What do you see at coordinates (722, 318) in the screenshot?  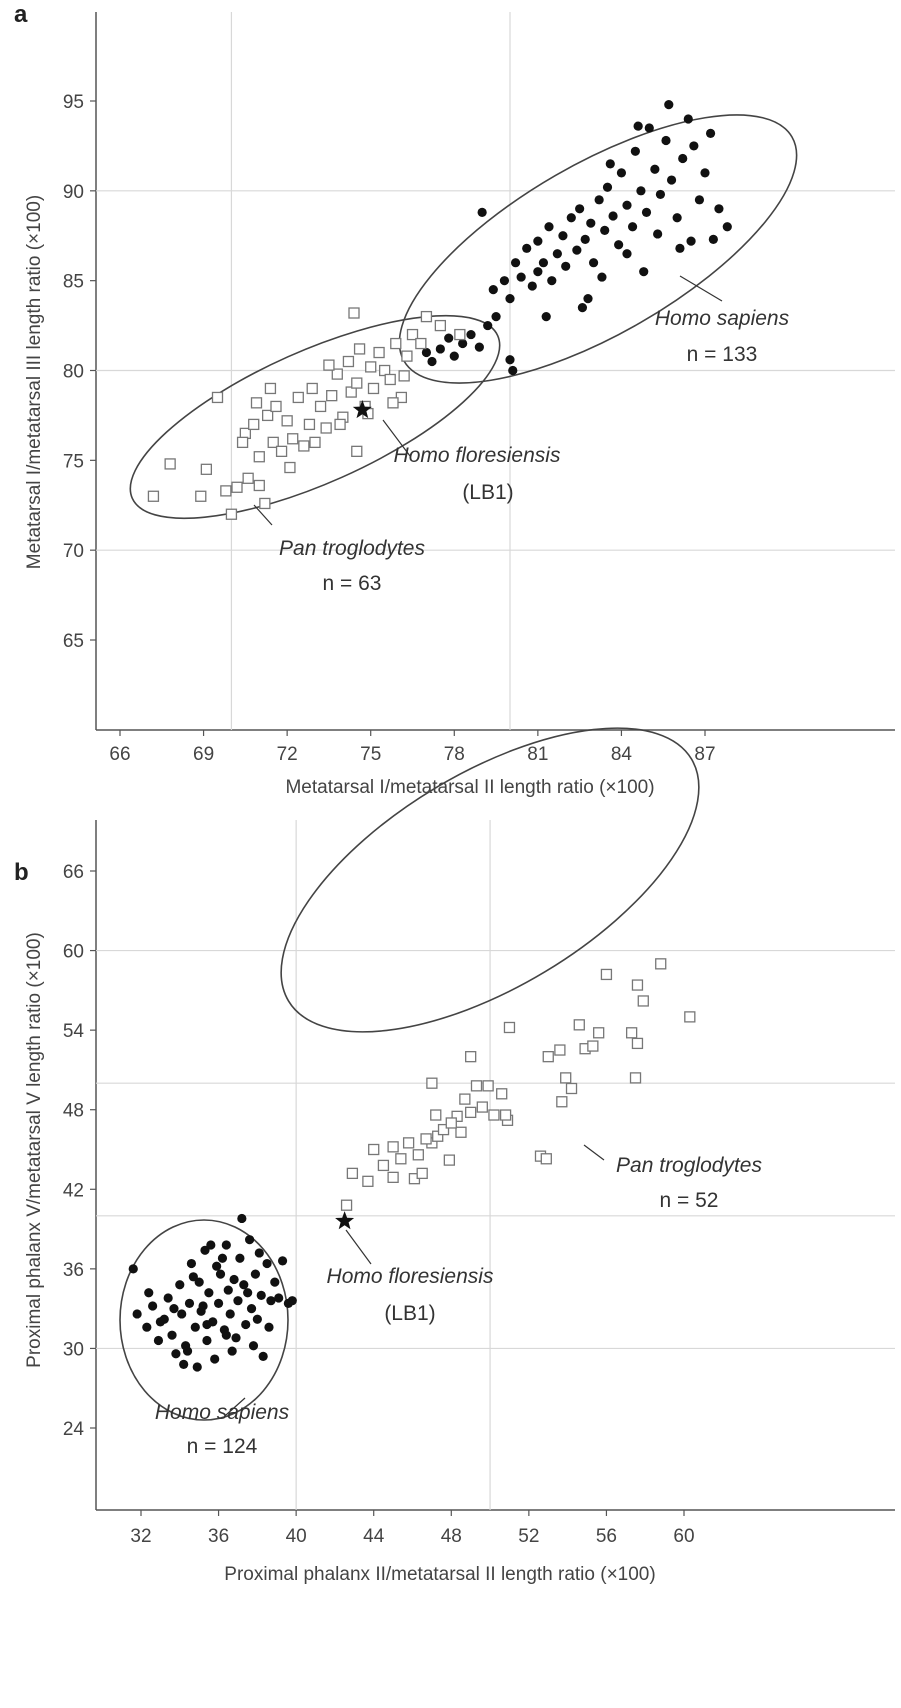 I see `homo-sapiens-label-a: Homo sapiens` at bounding box center [722, 318].